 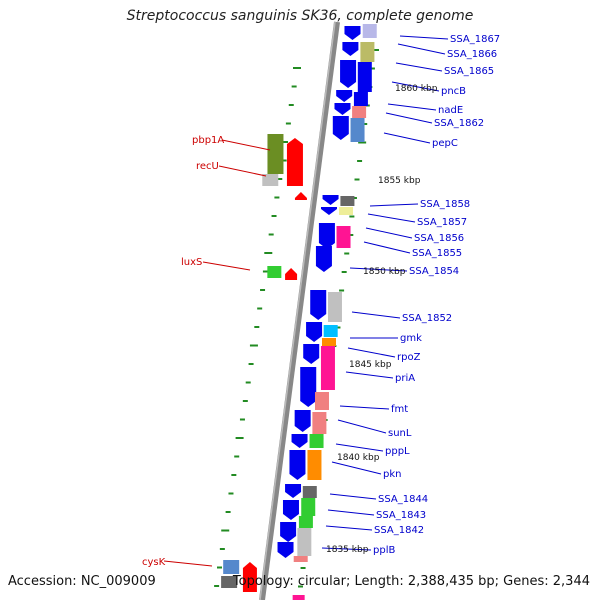 I want to click on gene-label-pbp1a: pbp1A, so click(x=208, y=140).